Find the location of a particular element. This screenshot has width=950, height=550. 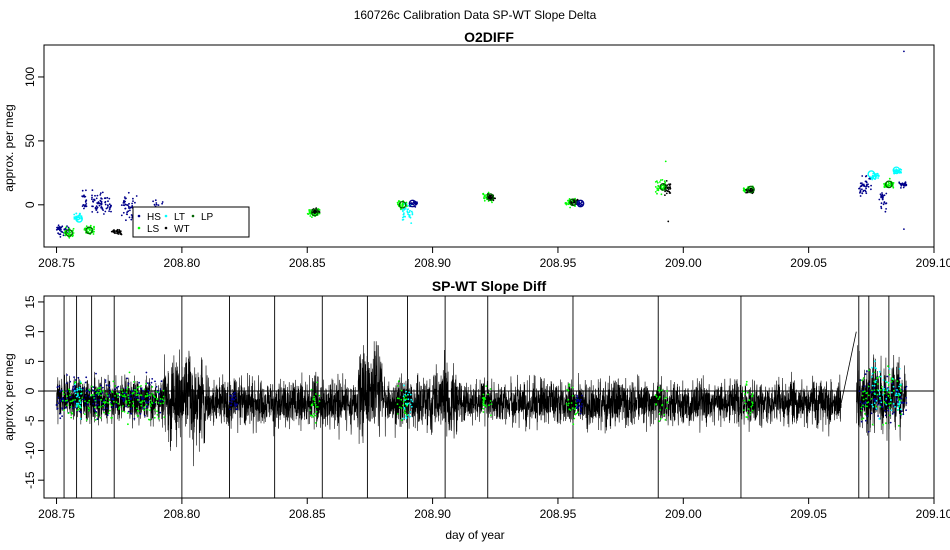

slope-diff-xtick-label: 209.05 is located at coordinates (808, 514).